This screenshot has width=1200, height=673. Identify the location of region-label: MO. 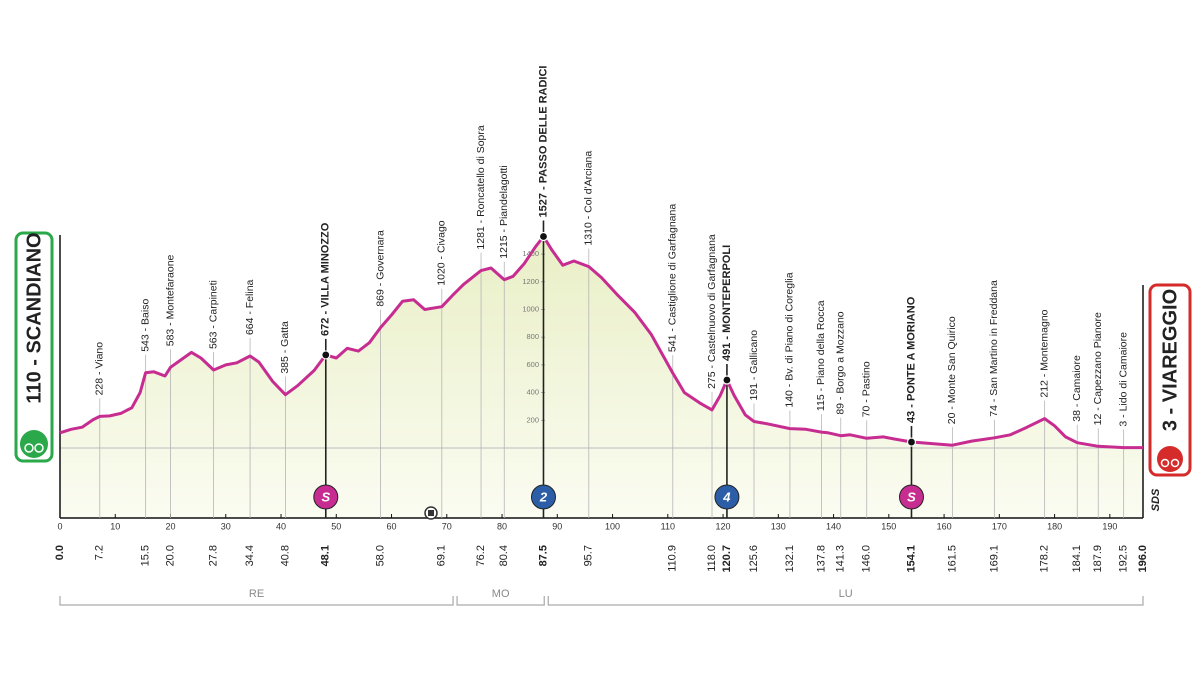
(501, 594).